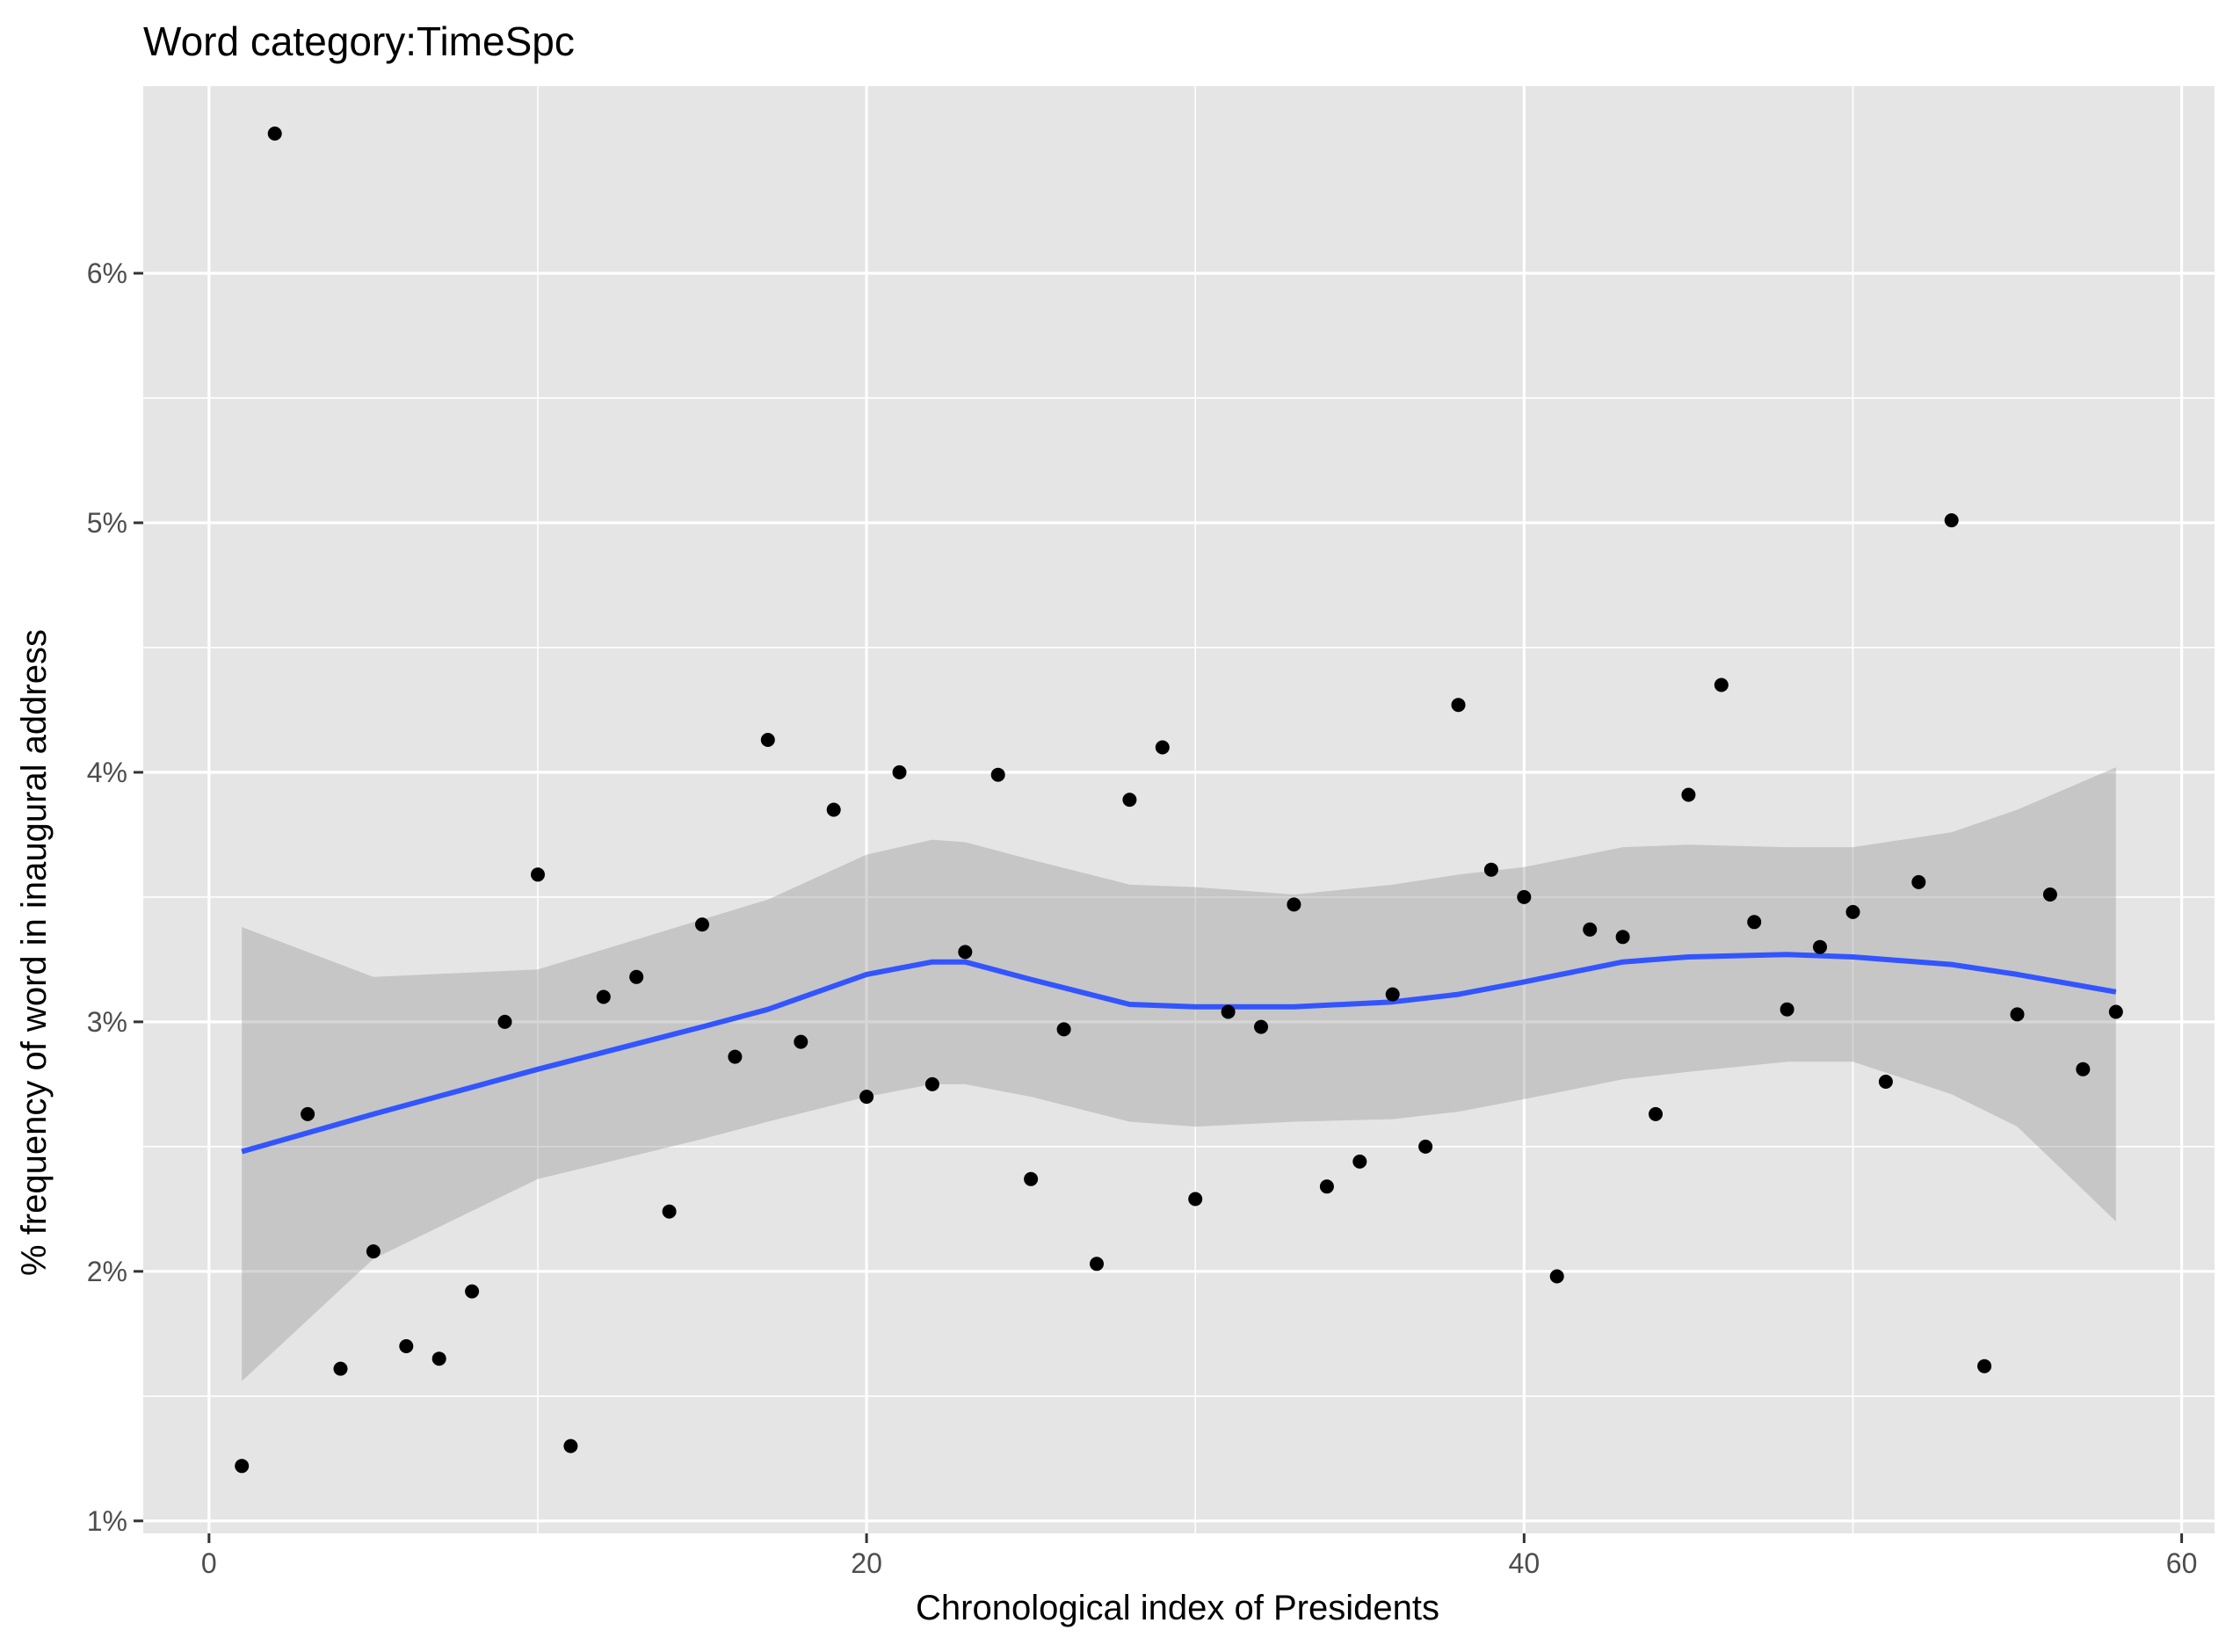 This screenshot has height=1652, width=2233. What do you see at coordinates (107, 273) in the screenshot?
I see `y-tick-label: 6%` at bounding box center [107, 273].